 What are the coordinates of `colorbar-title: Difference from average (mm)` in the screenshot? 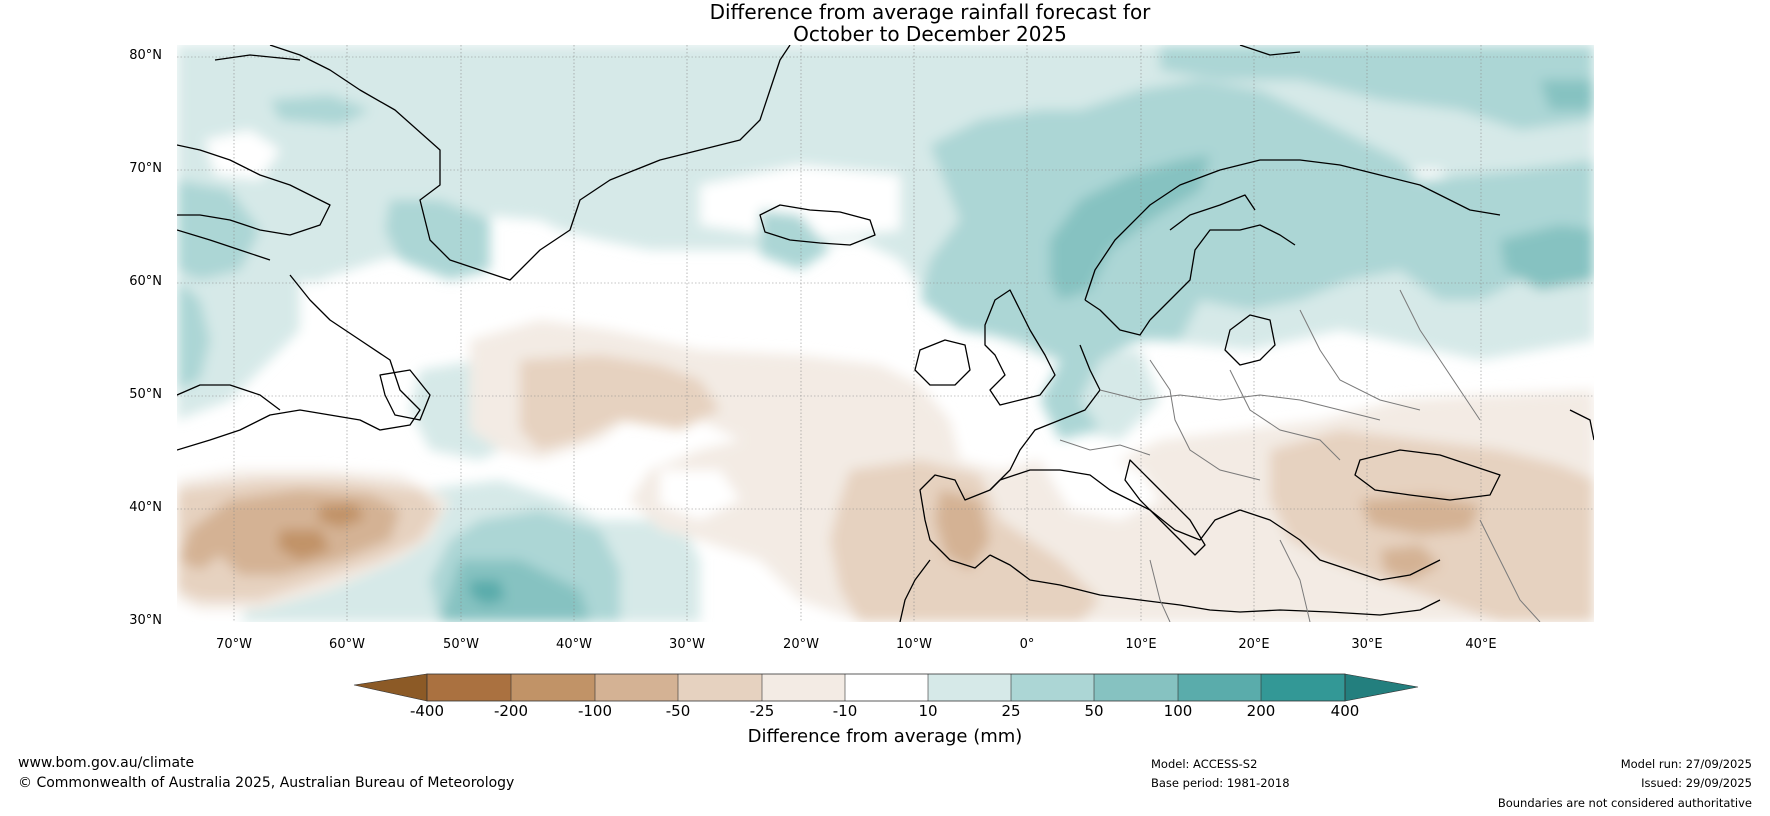 It's located at (885, 736).